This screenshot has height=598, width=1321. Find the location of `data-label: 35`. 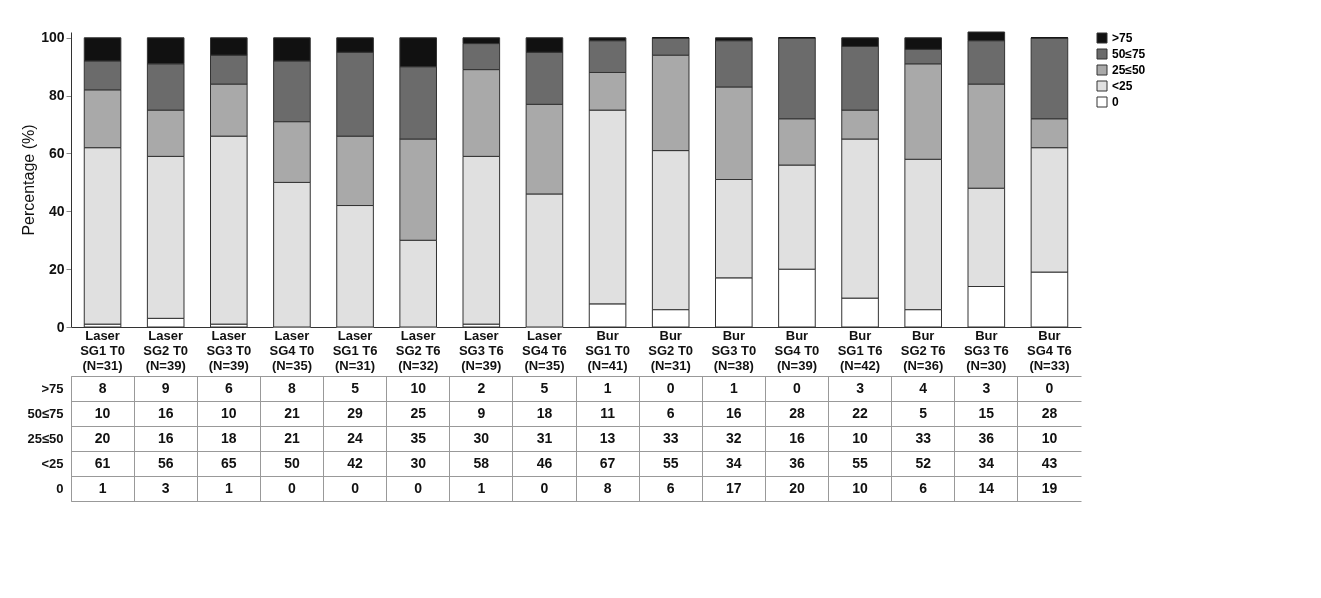

data-label: 35 is located at coordinates (418, 437).